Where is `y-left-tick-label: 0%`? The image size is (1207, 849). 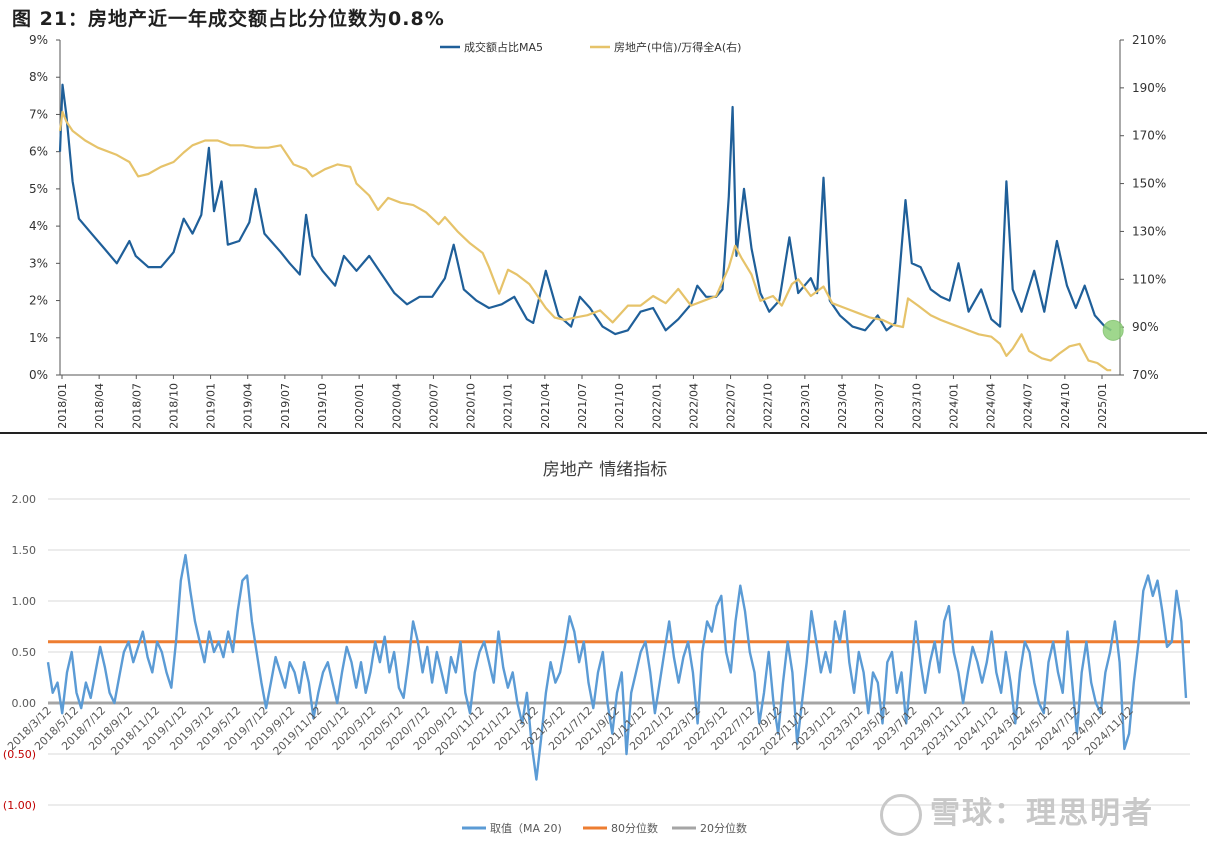 y-left-tick-label: 0% is located at coordinates (38, 375).